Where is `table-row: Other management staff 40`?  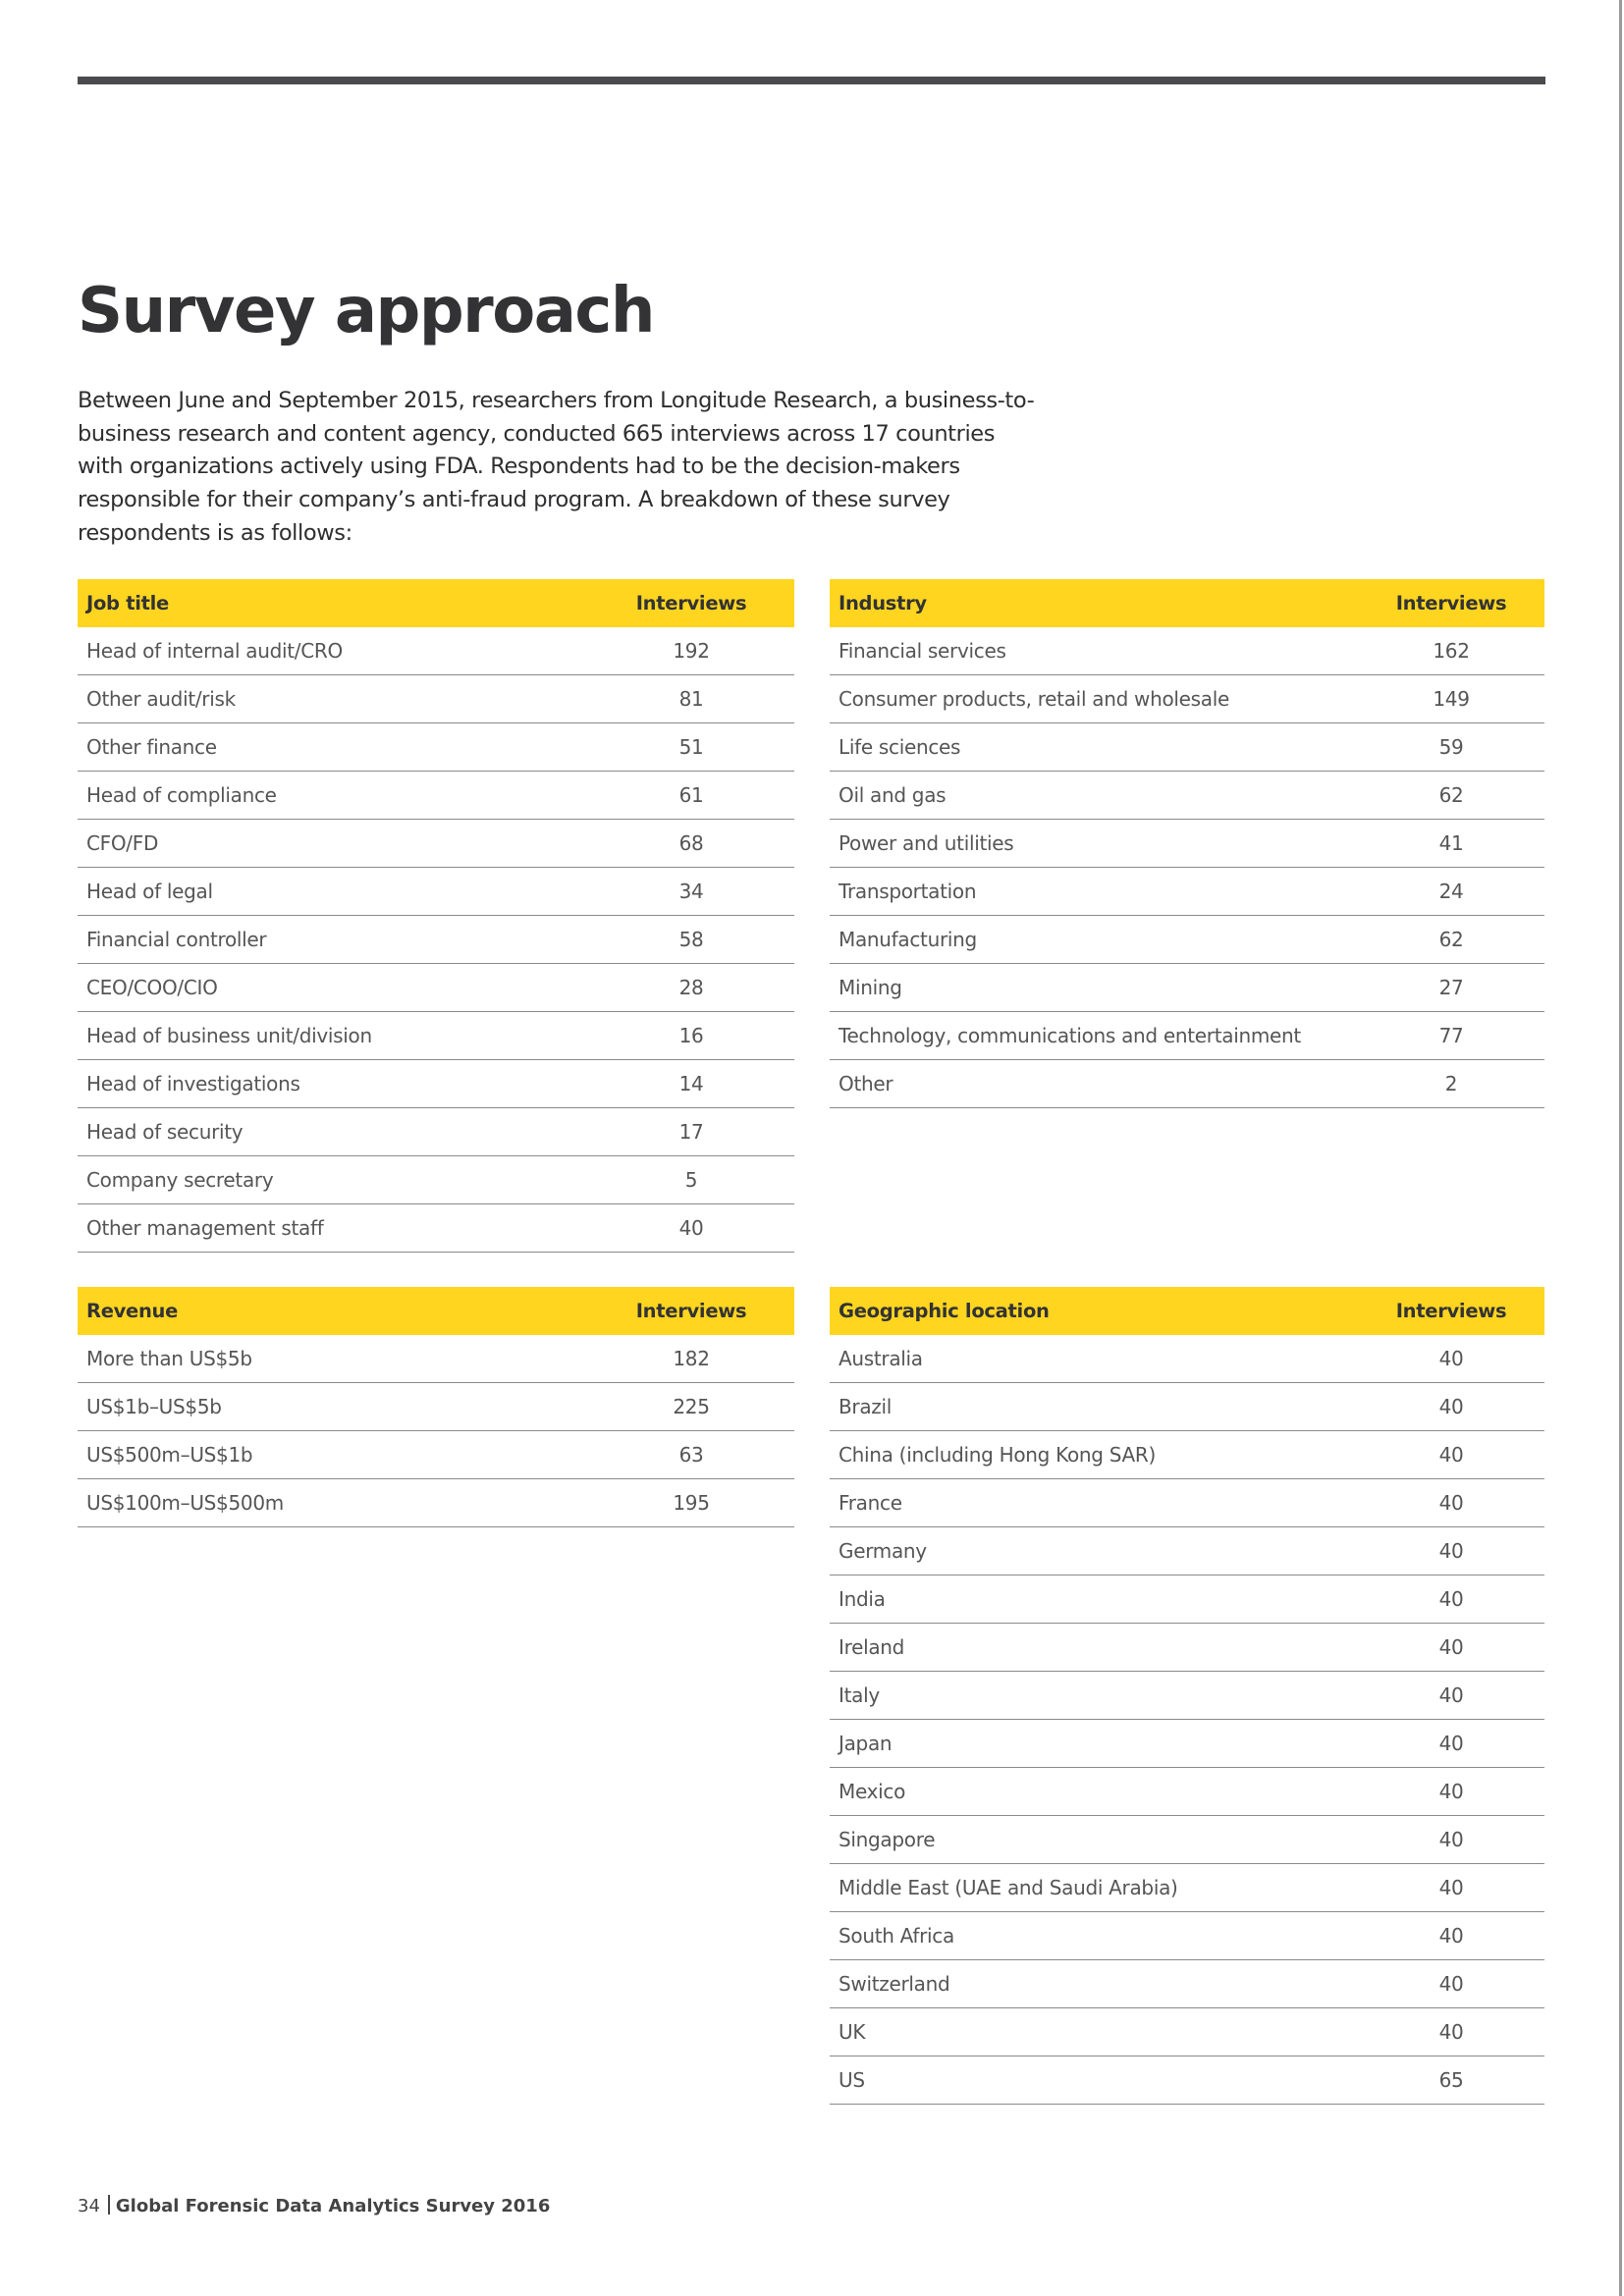
table-row: Other management staff 40 is located at coordinates (436, 1228).